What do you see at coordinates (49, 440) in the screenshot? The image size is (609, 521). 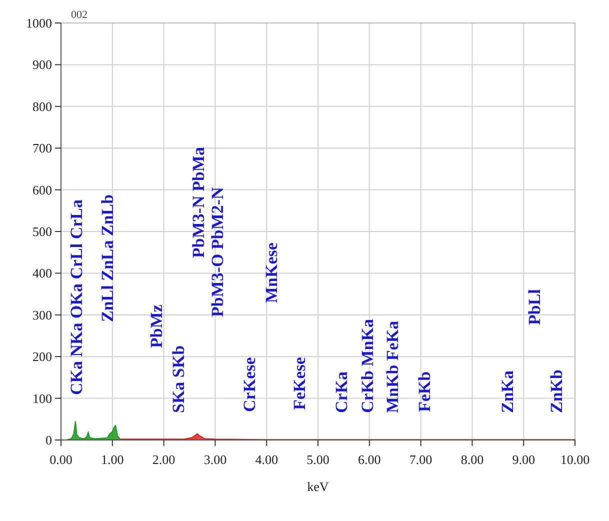 I see `y-tick-label: 0` at bounding box center [49, 440].